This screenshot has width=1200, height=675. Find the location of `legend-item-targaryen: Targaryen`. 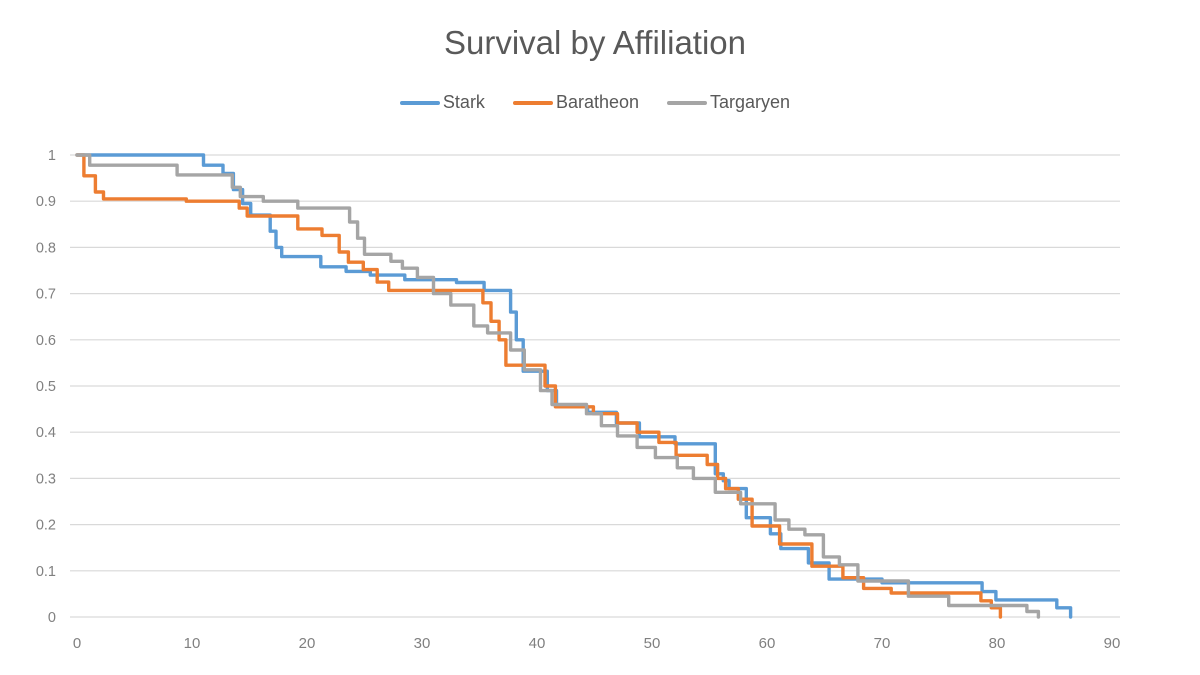

legend-item-targaryen: Targaryen is located at coordinates (728, 102).